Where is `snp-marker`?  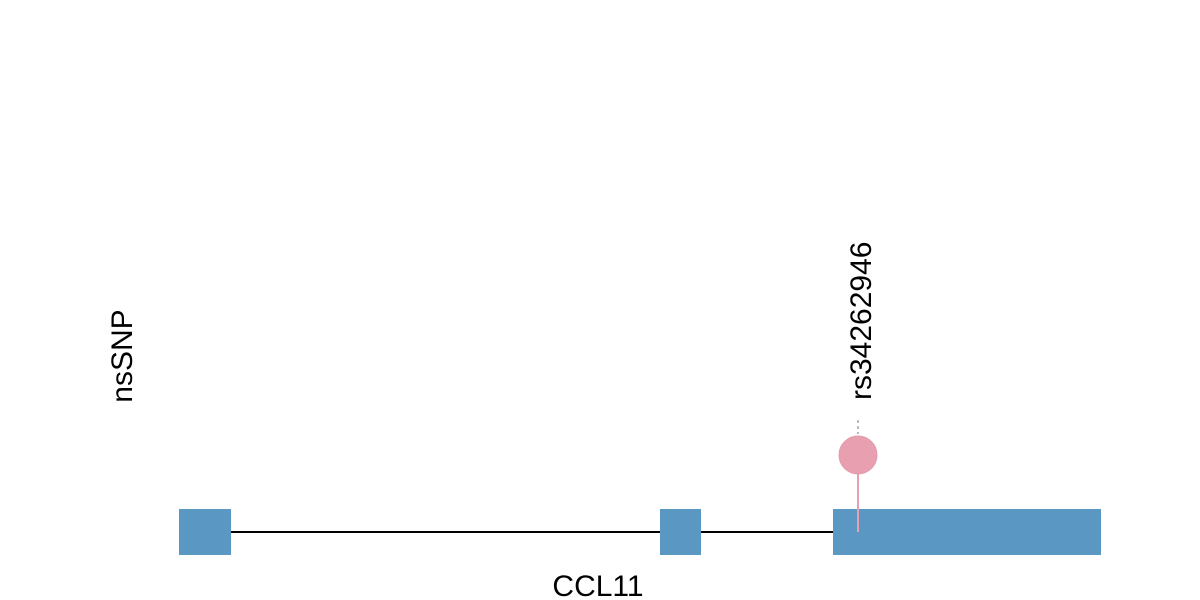 snp-marker is located at coordinates (858, 455).